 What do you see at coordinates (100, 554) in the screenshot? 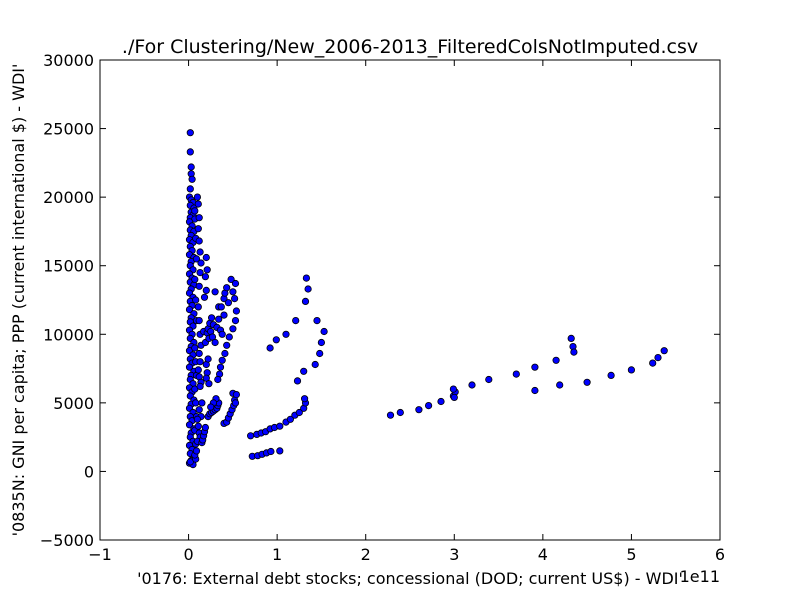
I see `x-tick-label: −1` at bounding box center [100, 554].